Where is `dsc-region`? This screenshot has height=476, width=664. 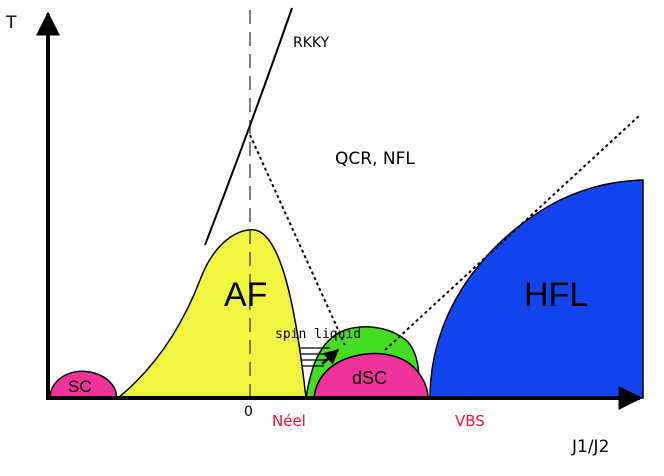 dsc-region is located at coordinates (371, 375).